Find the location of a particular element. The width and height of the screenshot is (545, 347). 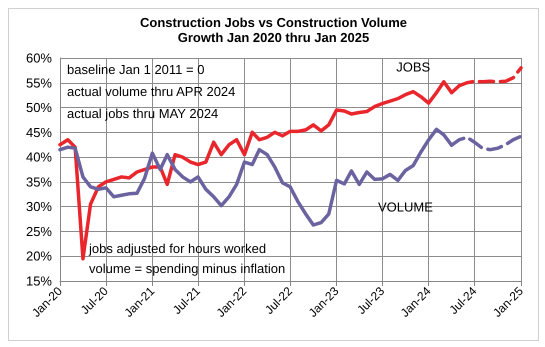

series-label: JOBS is located at coordinates (413, 67).